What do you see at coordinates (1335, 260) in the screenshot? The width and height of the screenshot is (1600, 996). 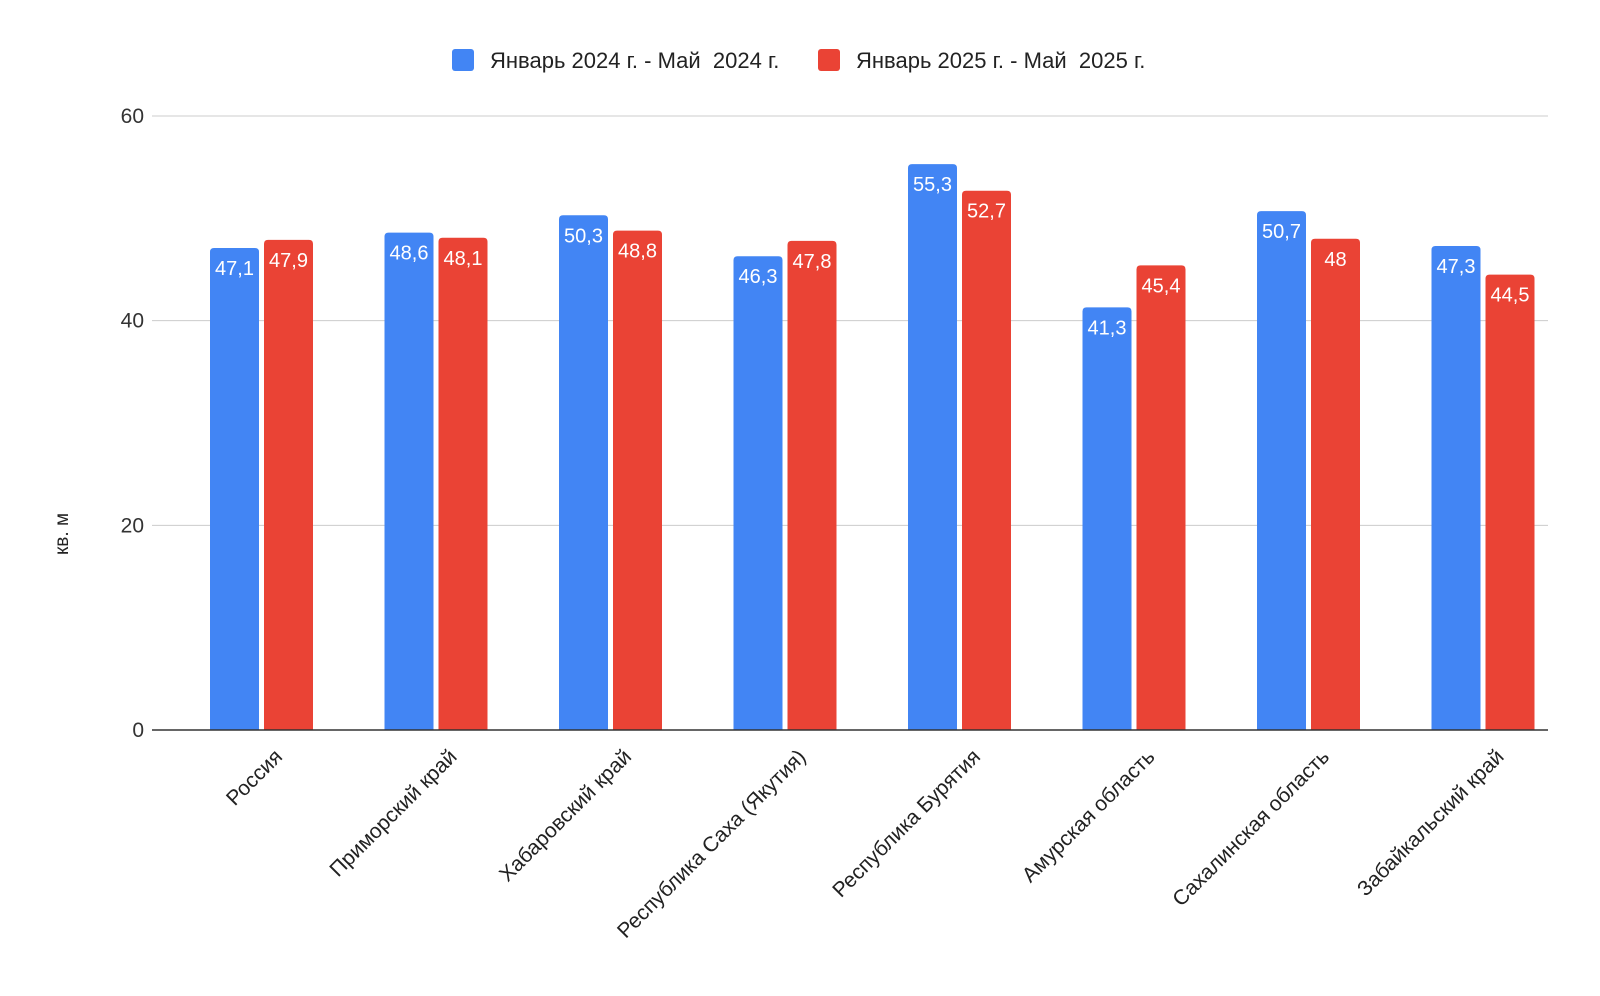 I see `data-label: 48` at bounding box center [1335, 260].